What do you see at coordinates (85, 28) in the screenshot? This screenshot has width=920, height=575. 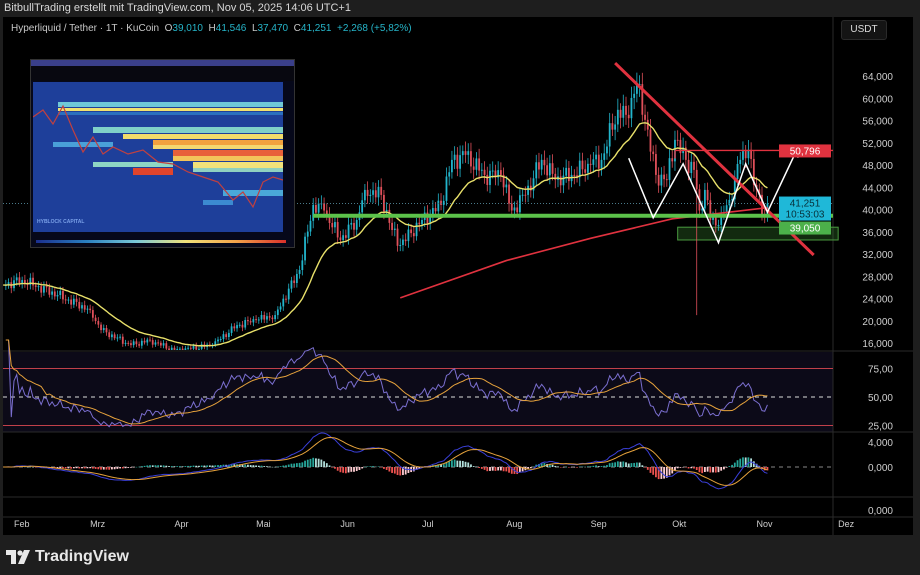 I see `symbol-name: Hyperliquid / Tether · 1T · KuCoin` at bounding box center [85, 28].